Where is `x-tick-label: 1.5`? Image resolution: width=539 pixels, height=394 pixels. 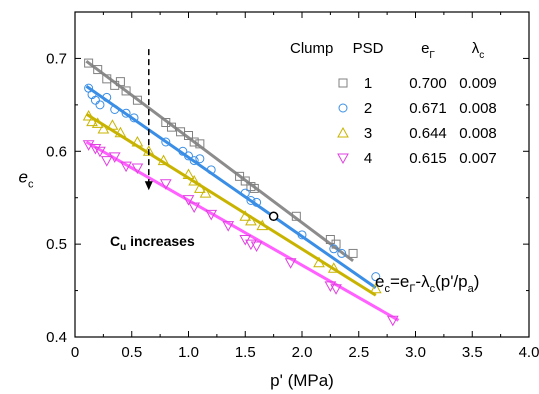
x-tick-label: 1.5 is located at coordinates (245, 352).